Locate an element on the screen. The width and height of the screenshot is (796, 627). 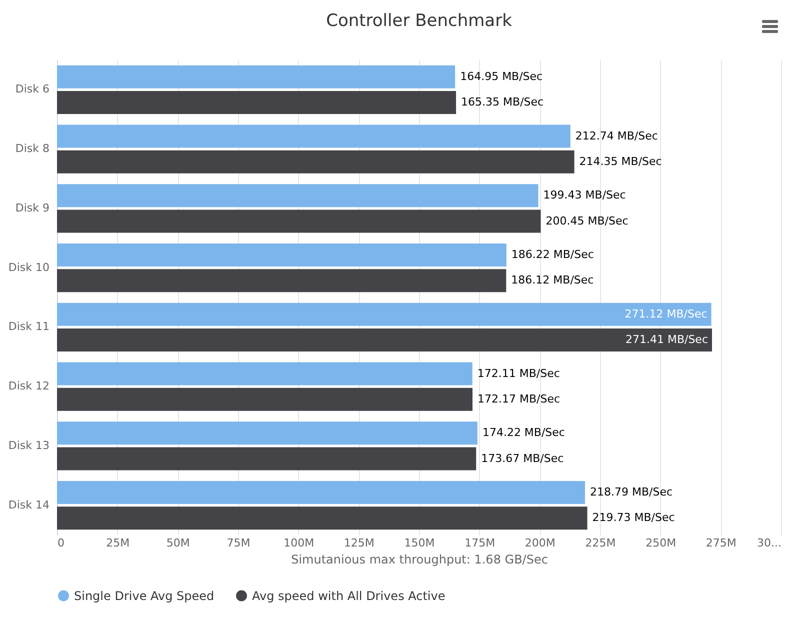
data-label: 164.95 MB/Sec is located at coordinates (501, 76).